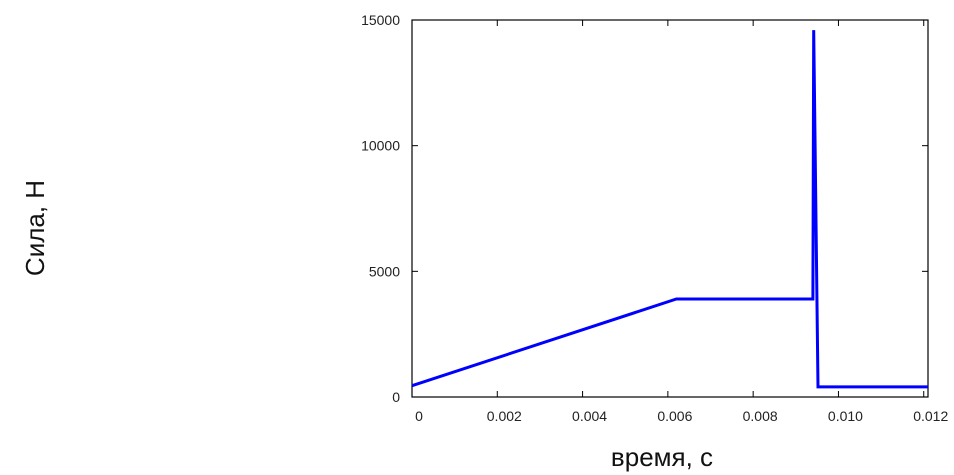 Image resolution: width=954 pixels, height=475 pixels. Describe the element at coordinates (662, 457) in the screenshot. I see `x-axis-title: время, с` at that location.